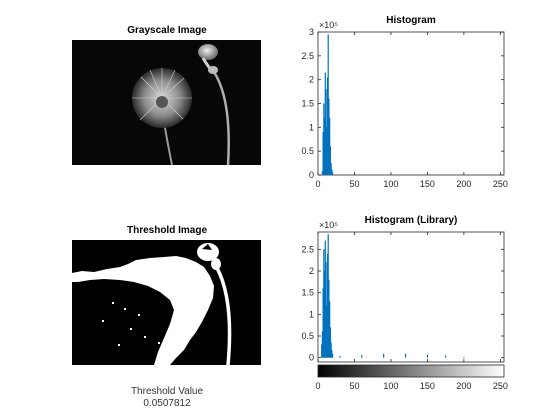 The width and height of the screenshot is (560, 420). Describe the element at coordinates (390, 386) in the screenshot. I see `hist-lib-x-tick-label: 100` at that location.